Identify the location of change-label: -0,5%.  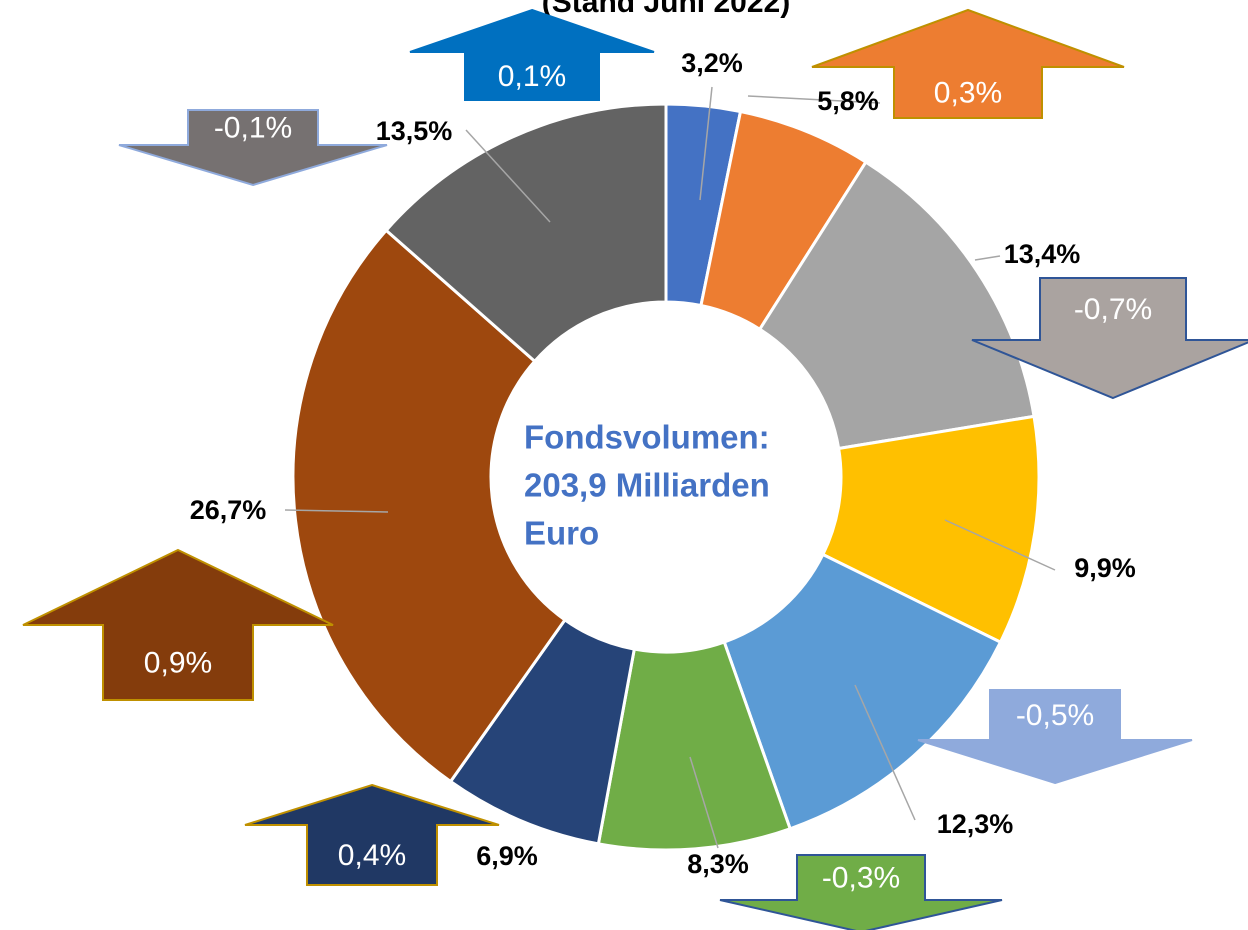
(1055, 715).